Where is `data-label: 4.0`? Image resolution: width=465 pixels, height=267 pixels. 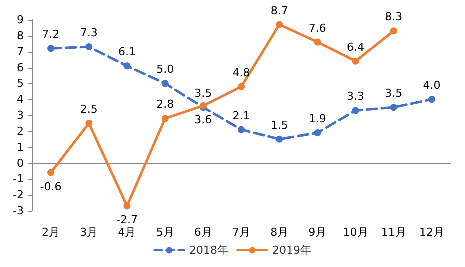
data-label: 4.0 is located at coordinates (432, 85).